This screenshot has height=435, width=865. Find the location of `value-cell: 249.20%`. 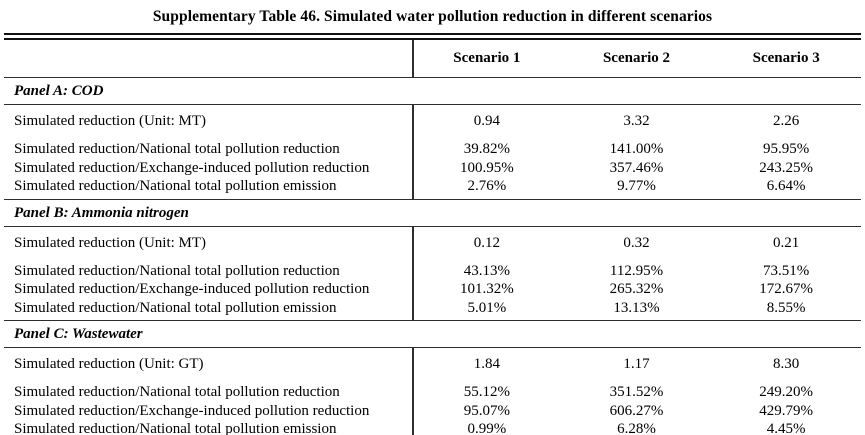

value-cell: 249.20% is located at coordinates (786, 392).